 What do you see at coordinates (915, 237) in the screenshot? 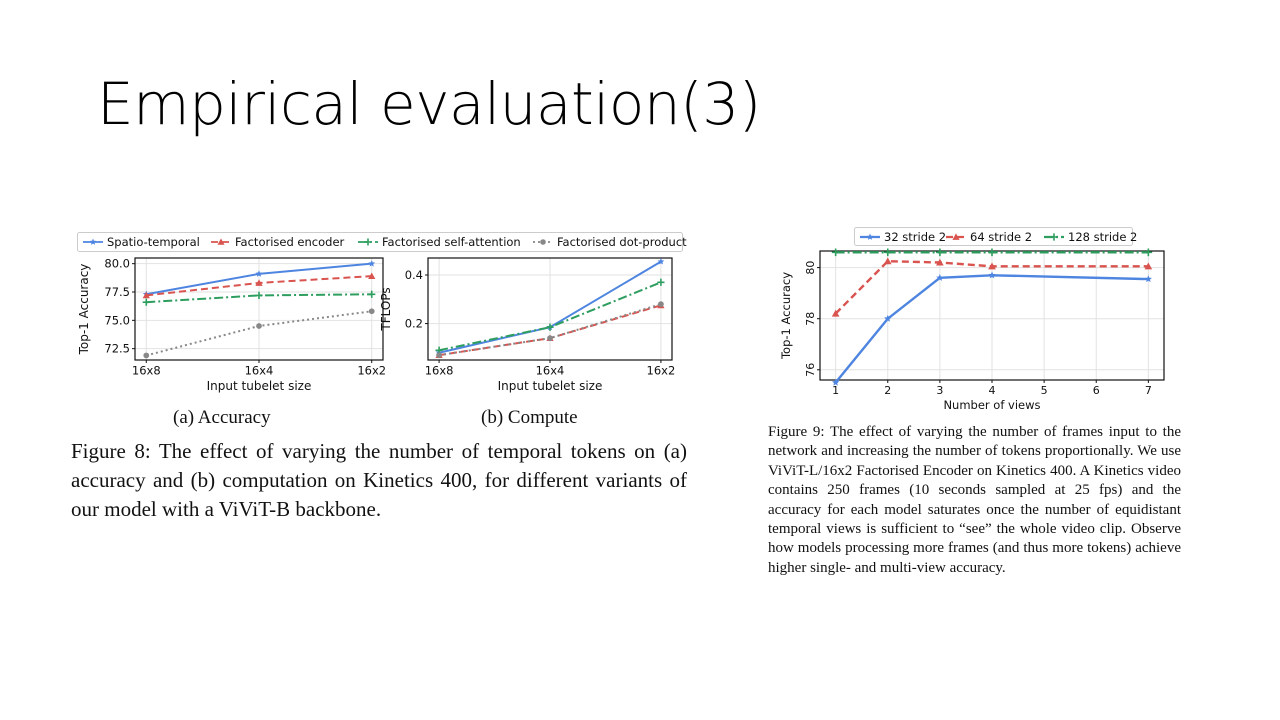
I see `views-legend-label-0: 32 stride 2` at bounding box center [915, 237].